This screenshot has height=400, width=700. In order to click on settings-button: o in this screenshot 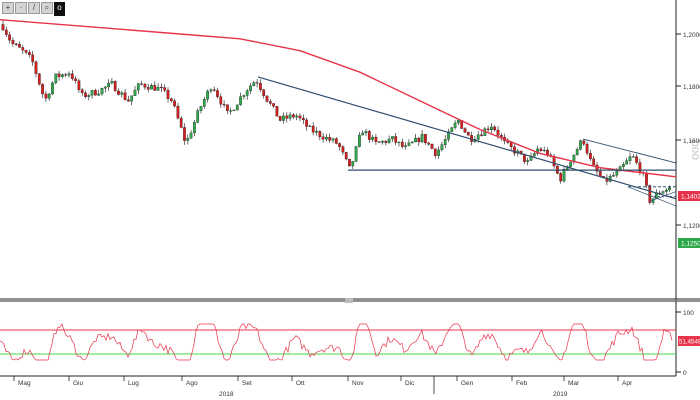, I will do `click(59, 9)`.